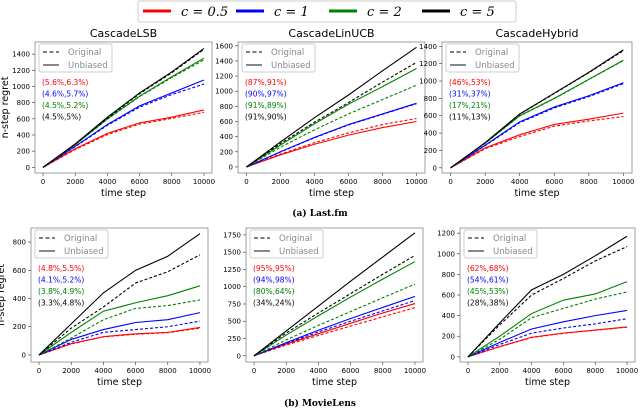 This screenshot has width=640, height=409. Describe the element at coordinates (224, 77) in the screenshot. I see `y-tick-label: 1200` at that location.